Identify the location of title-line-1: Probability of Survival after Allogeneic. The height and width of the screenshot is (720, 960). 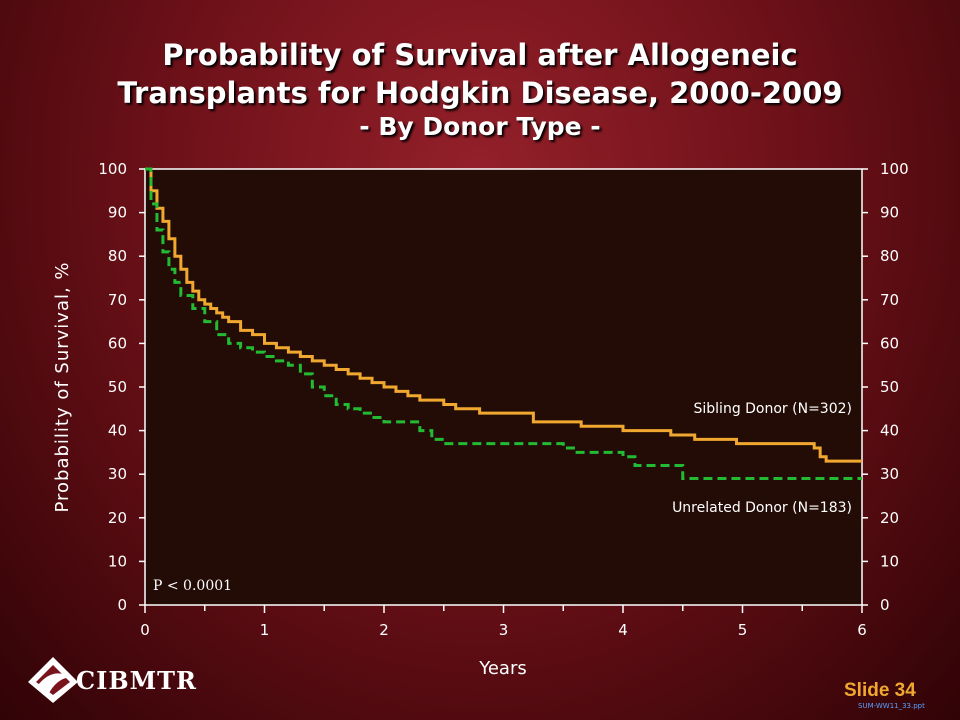
(480, 55).